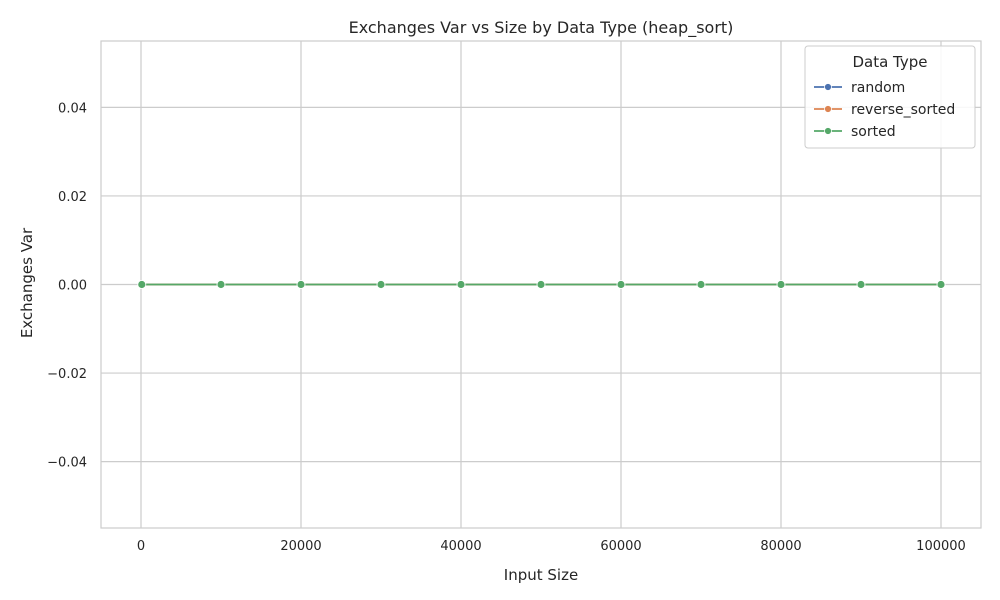 The width and height of the screenshot is (1000, 600). I want to click on legend-title: Data Type, so click(889, 62).